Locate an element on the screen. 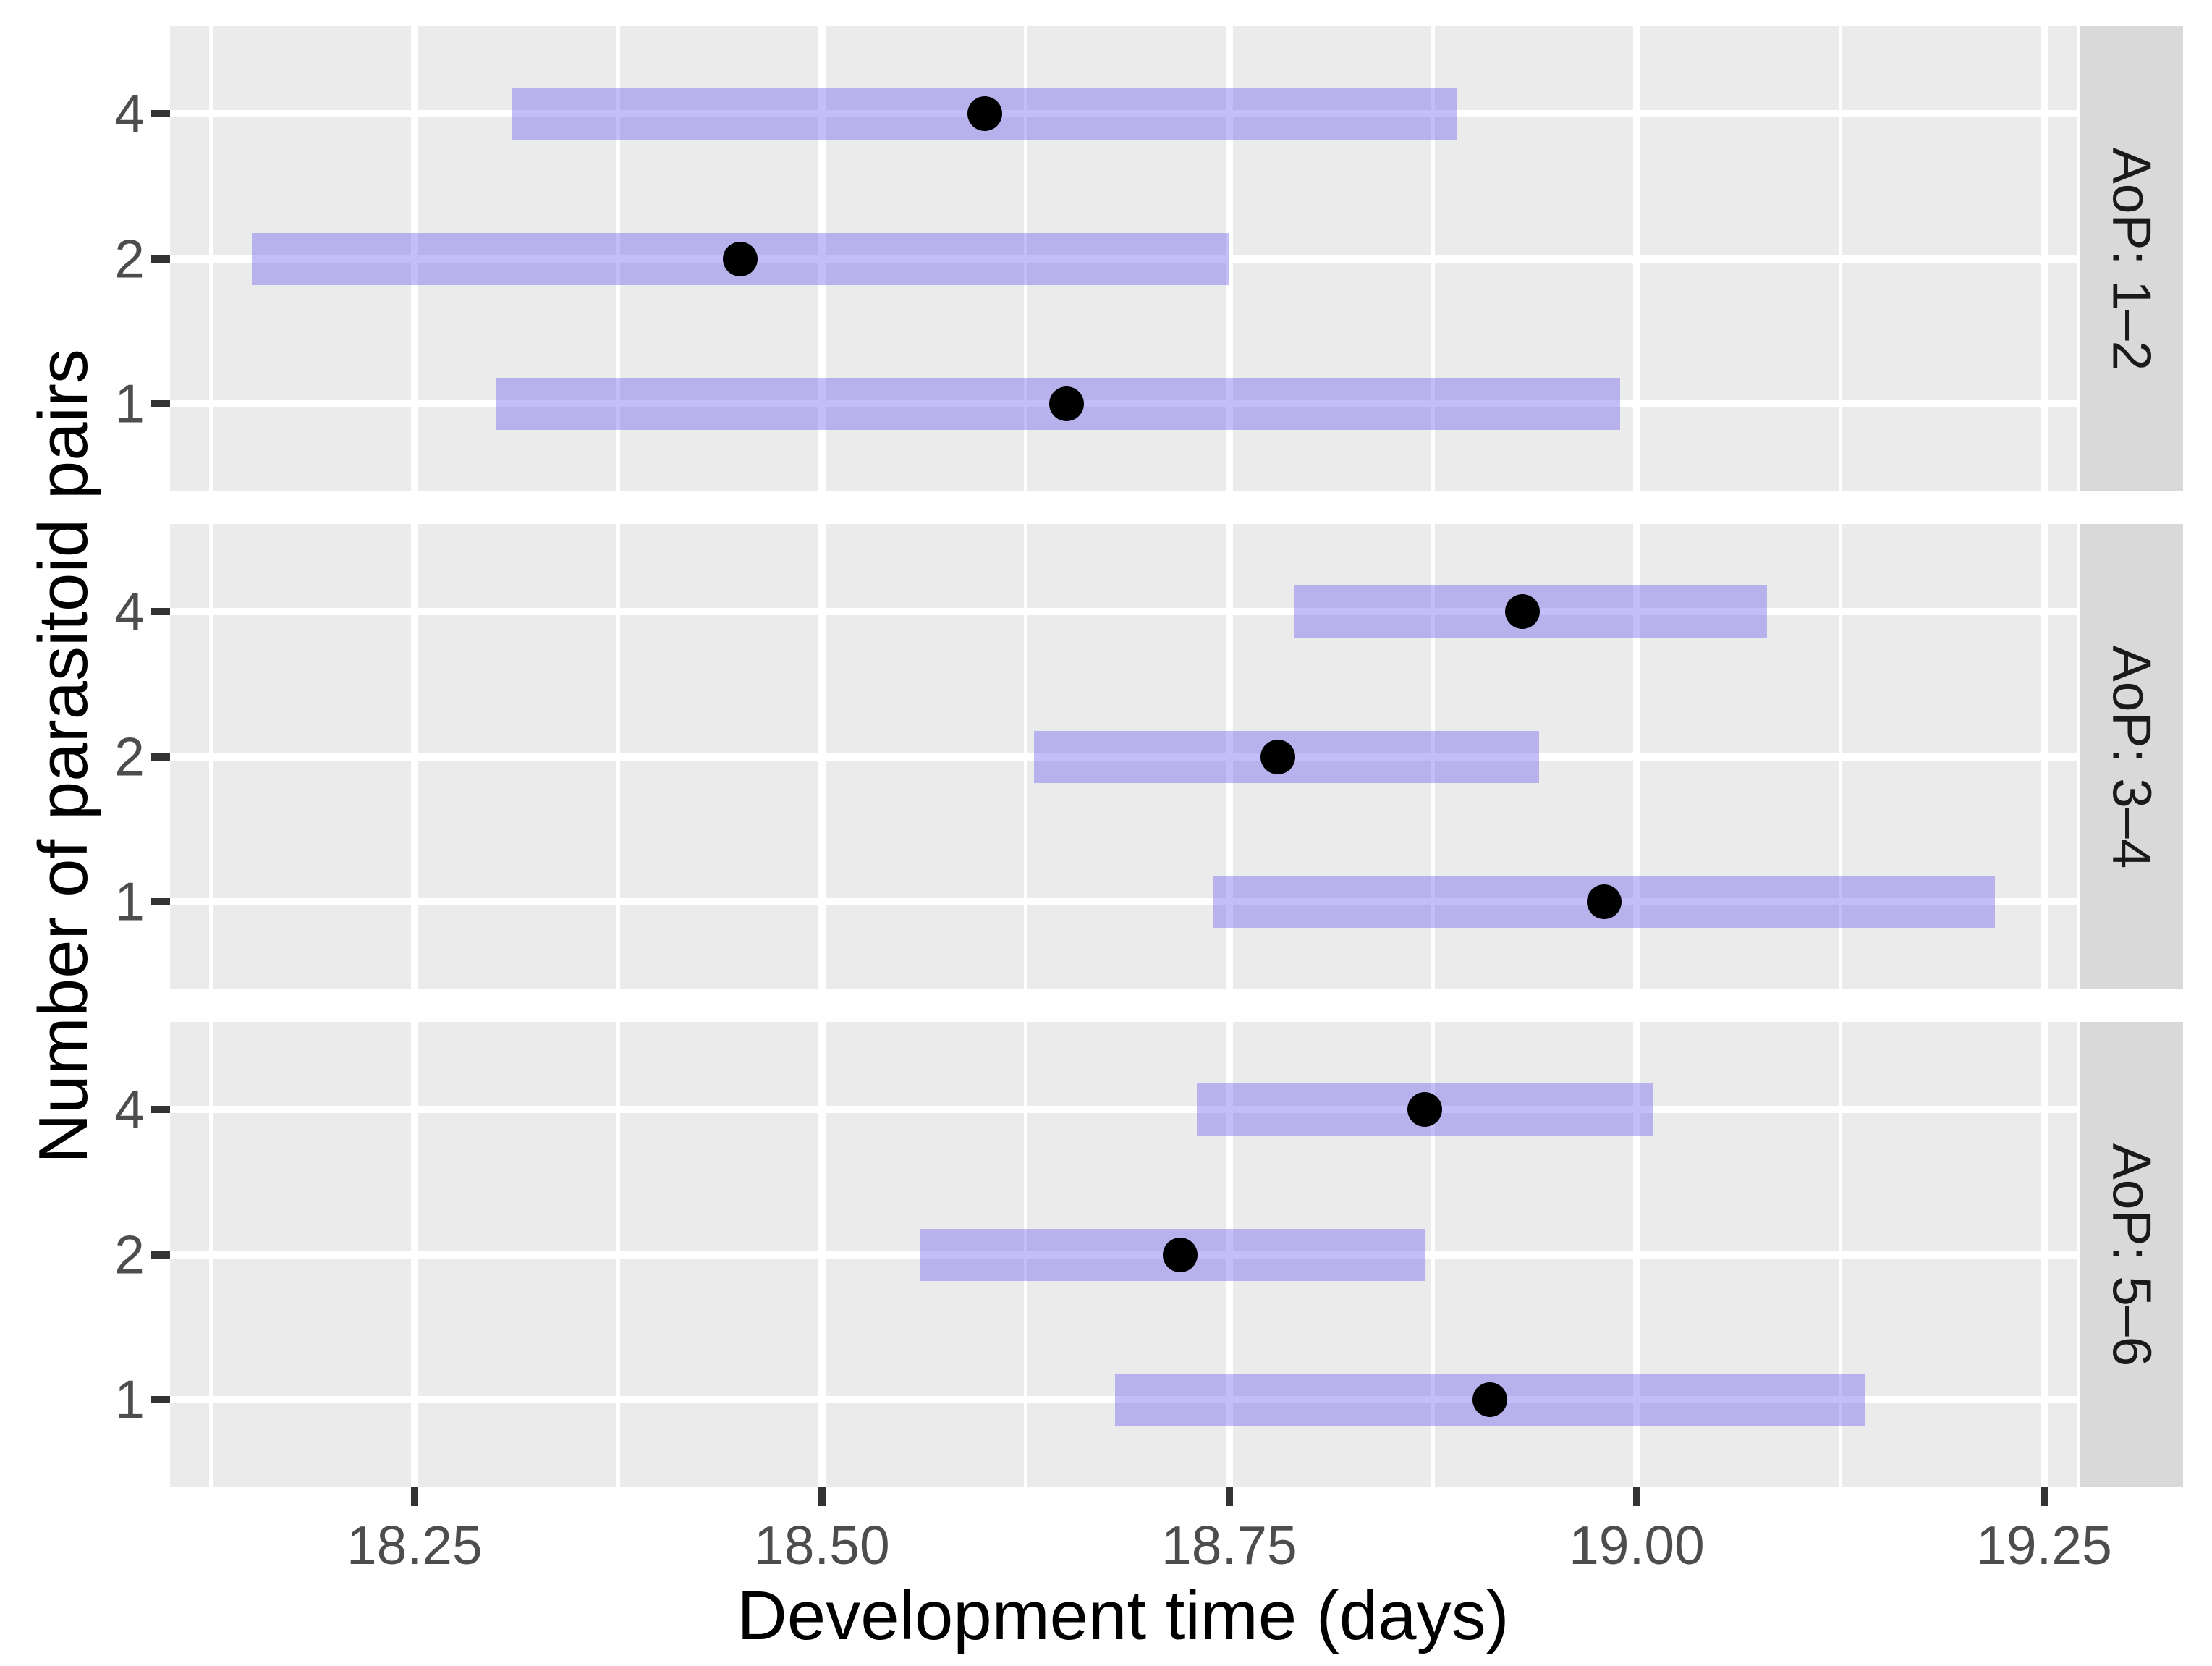  x-axis-tick-label: 18.75 is located at coordinates (1229, 1545).